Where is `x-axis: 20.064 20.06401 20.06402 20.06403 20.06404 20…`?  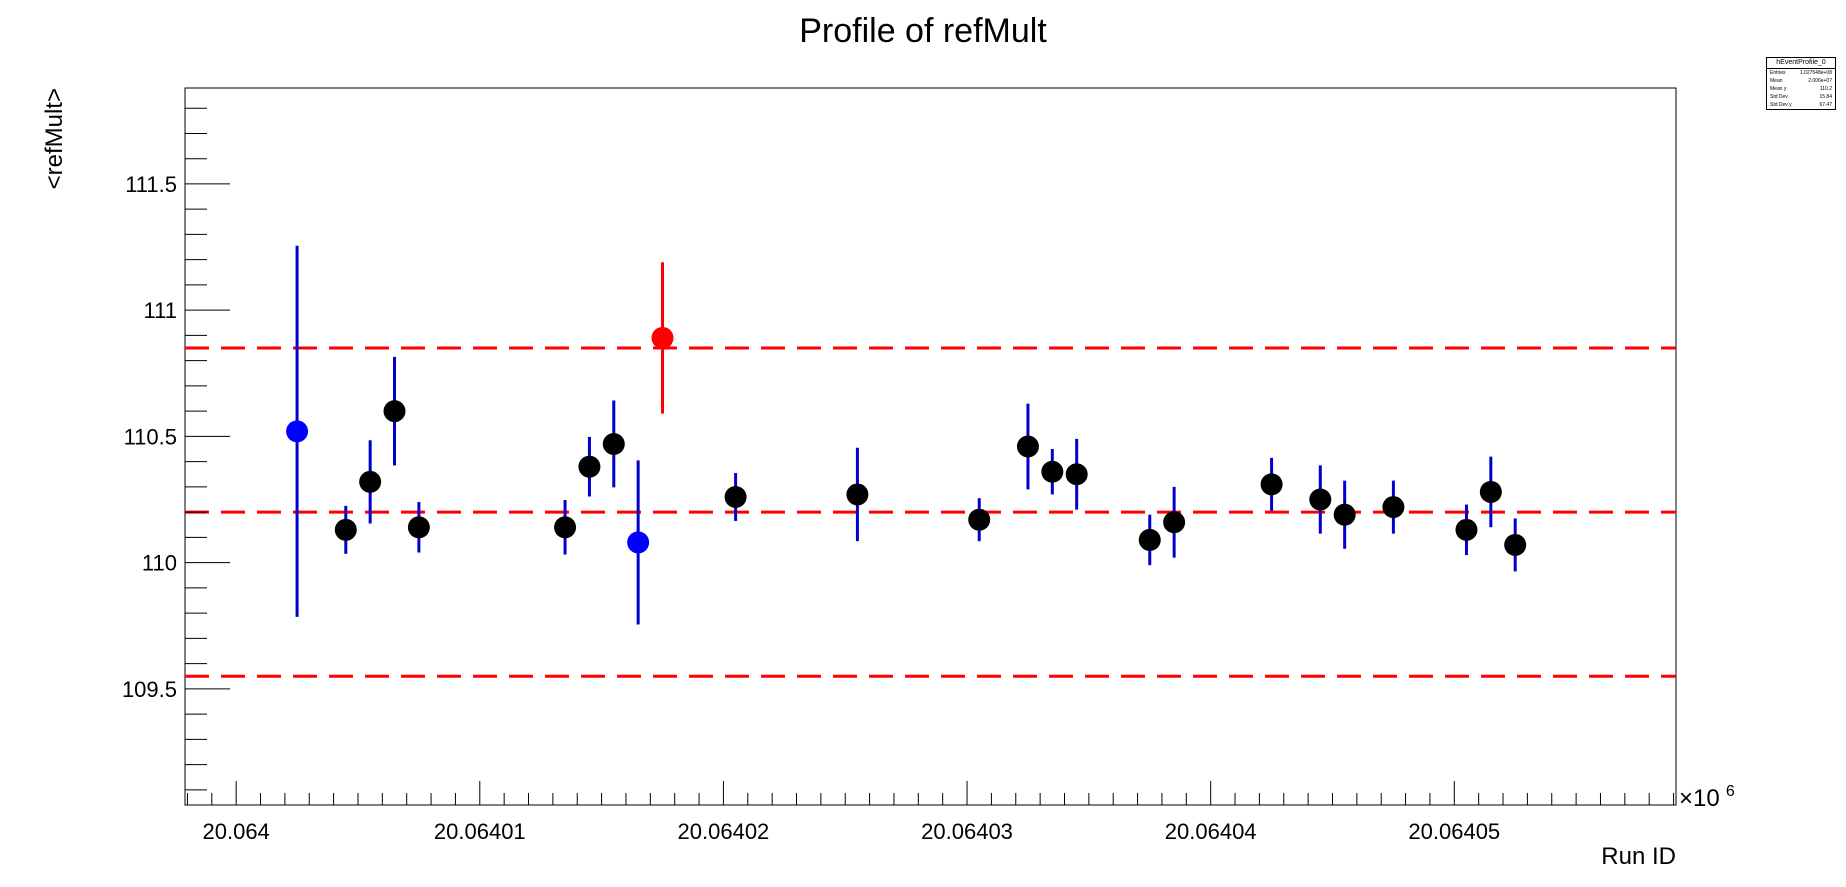
x-axis: 20.064 20.06401 20.06402 20.06403 20.06404 20… is located at coordinates (930, 812).